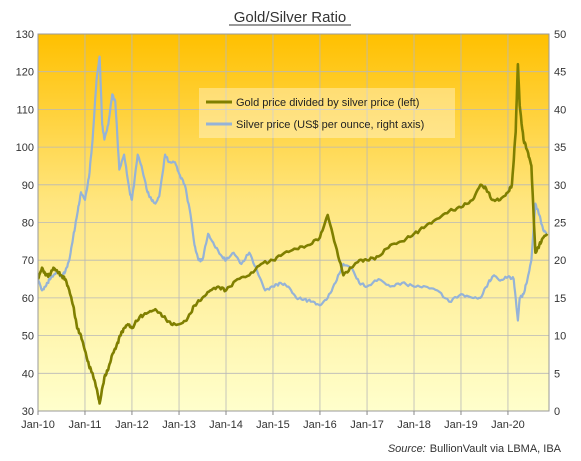 The image size is (581, 461). Describe the element at coordinates (330, 125) in the screenshot. I see `legend-label-silver: Silver price (US$ per ounce, right axis)` at that location.